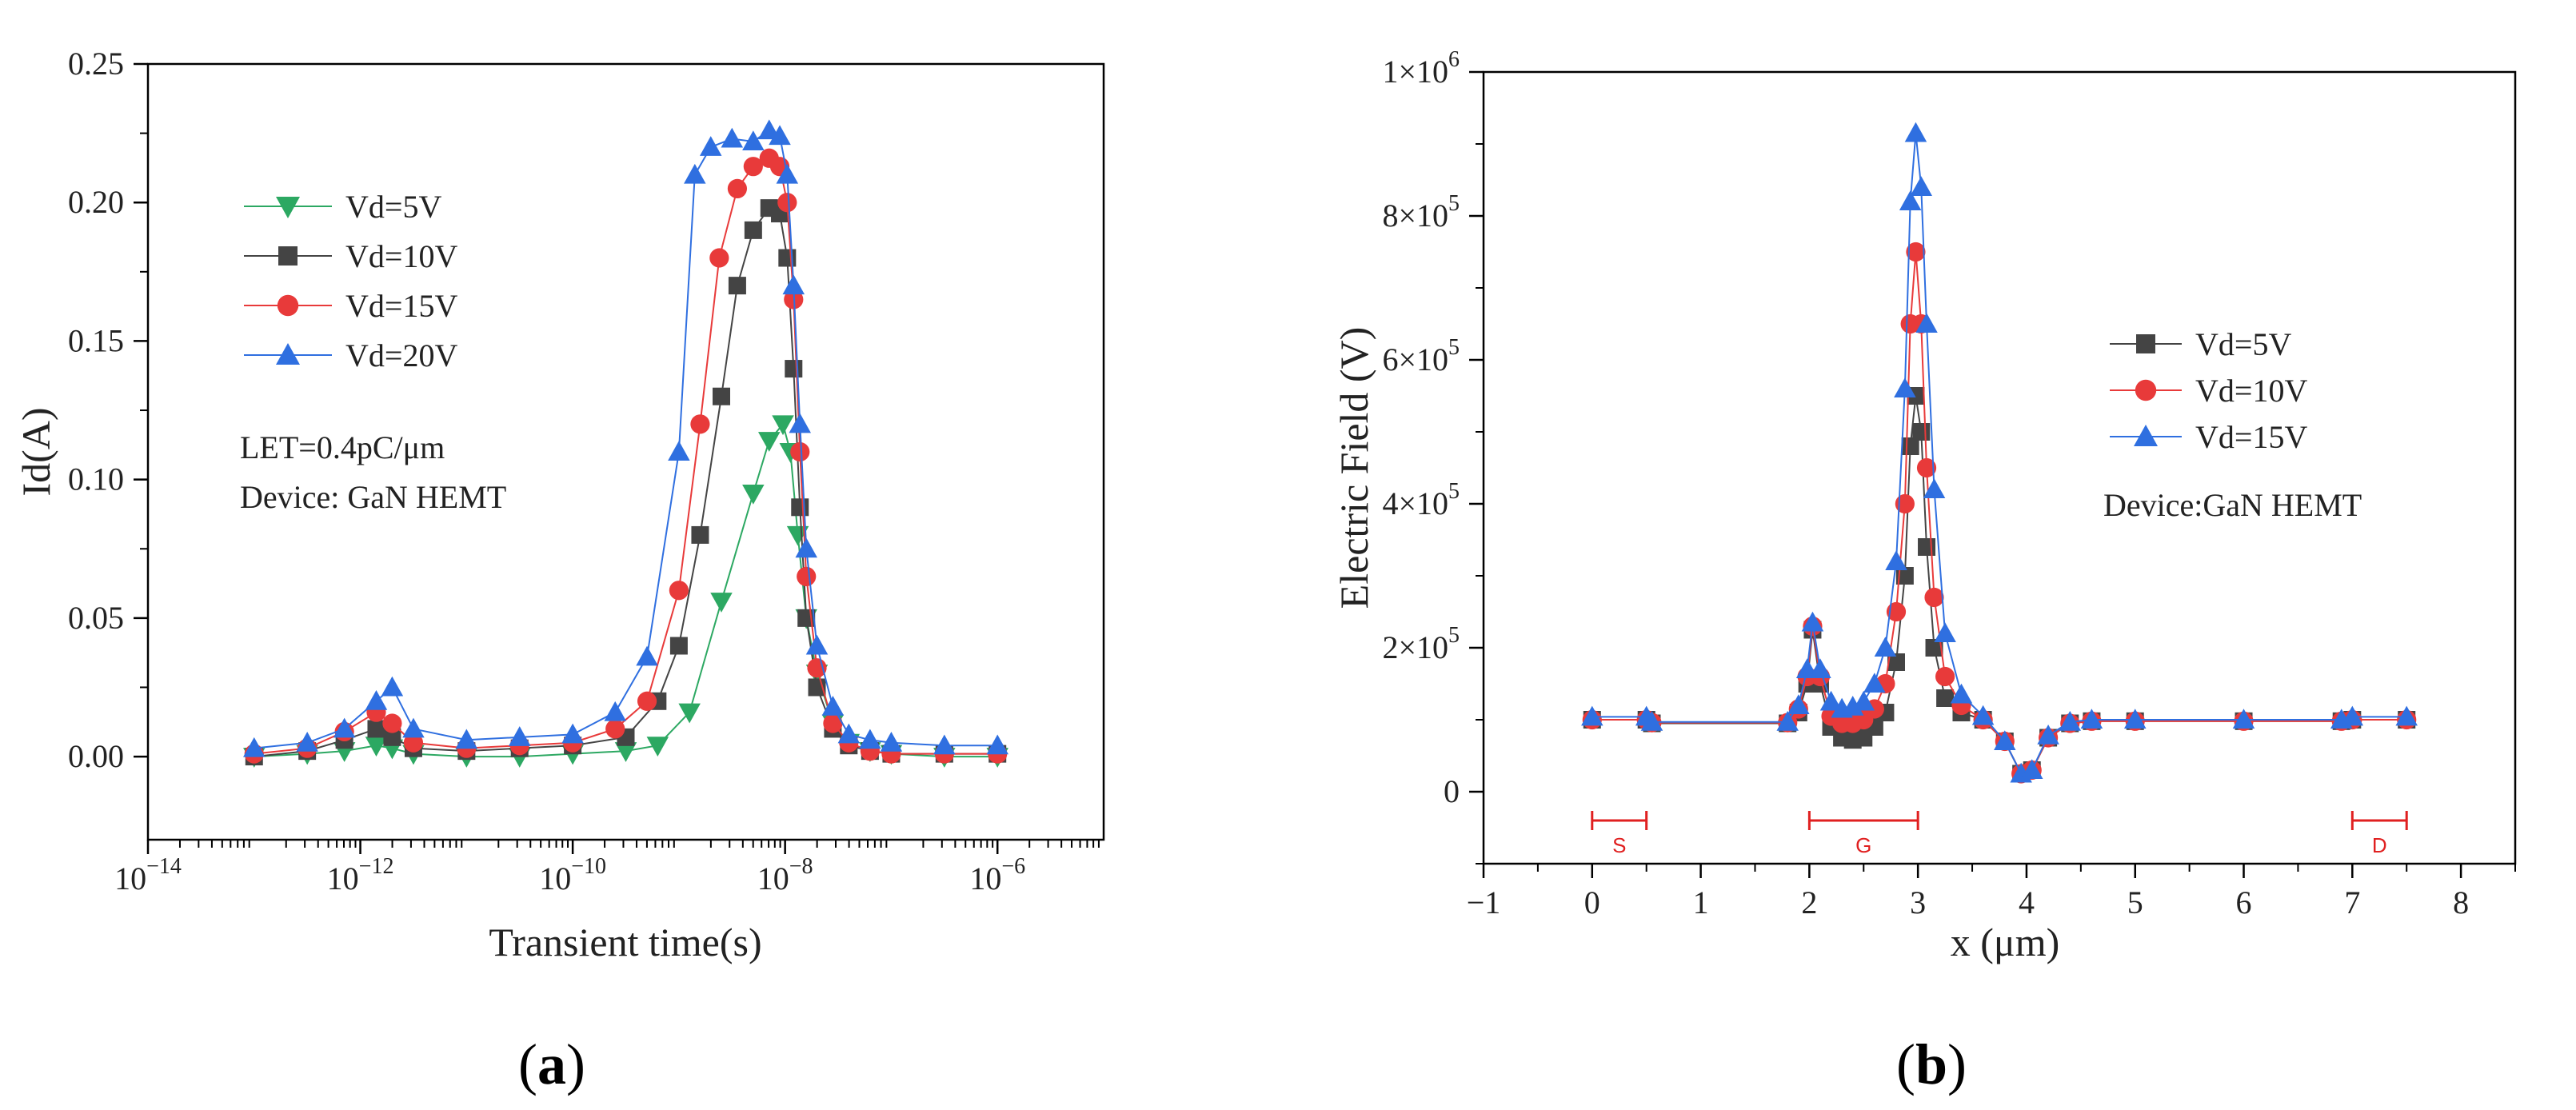  What do you see at coordinates (401, 306) in the screenshot?
I see `chart-a-legend-label: Vd=15V` at bounding box center [401, 306].